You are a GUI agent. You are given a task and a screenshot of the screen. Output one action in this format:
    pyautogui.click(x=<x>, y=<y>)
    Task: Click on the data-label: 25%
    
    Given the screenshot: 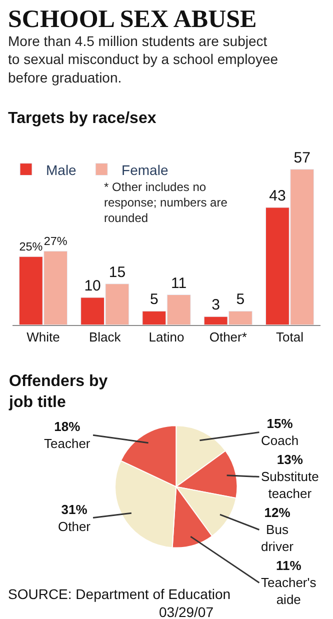 What is the action you would take?
    pyautogui.click(x=31, y=247)
    